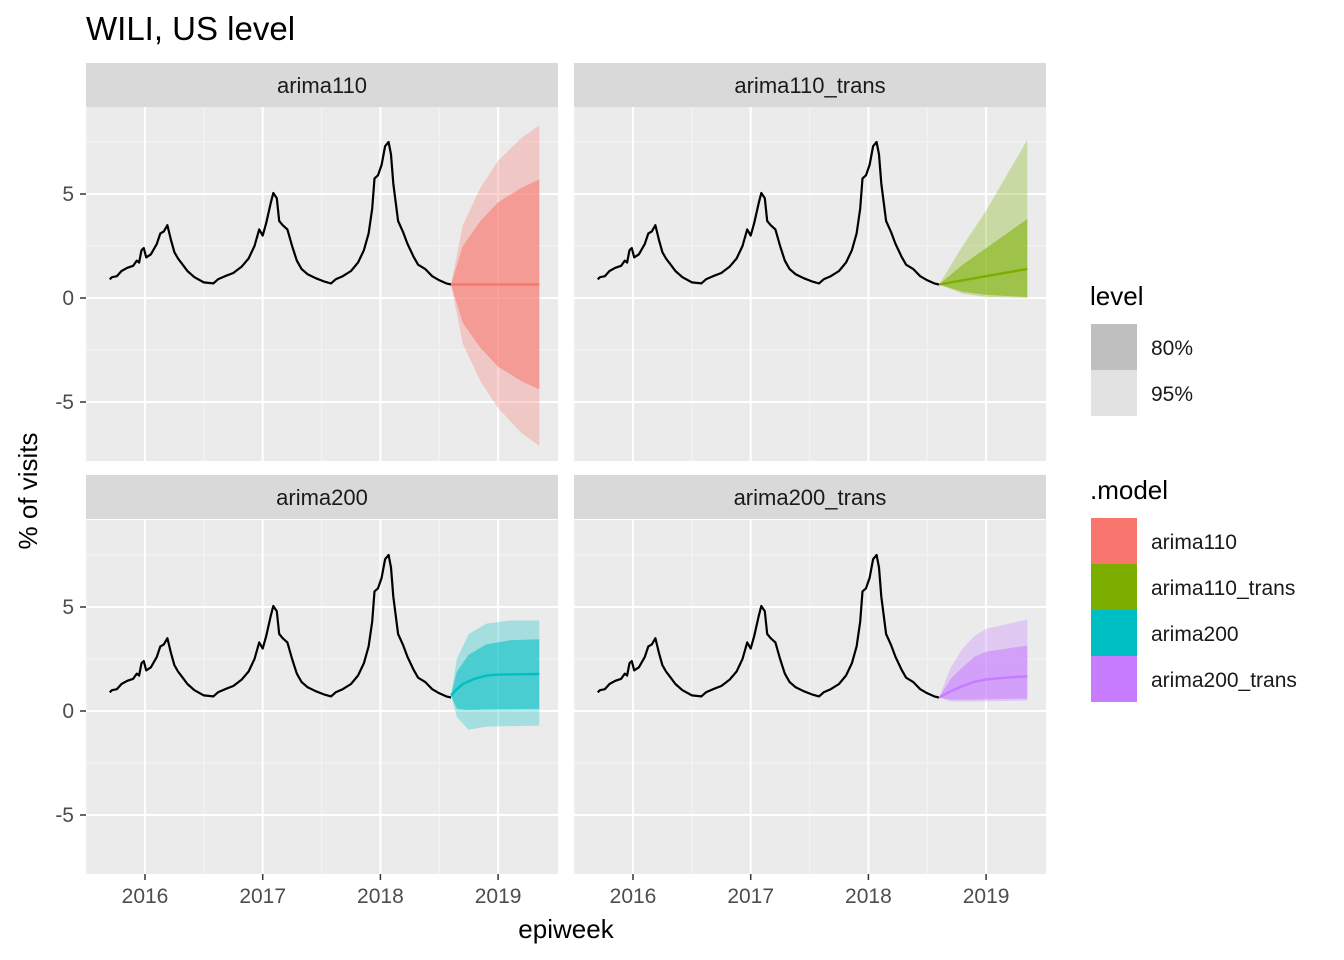 This screenshot has height=960, width=1344. What do you see at coordinates (1195, 634) in the screenshot?
I see `legend-label-model: arima200` at bounding box center [1195, 634].